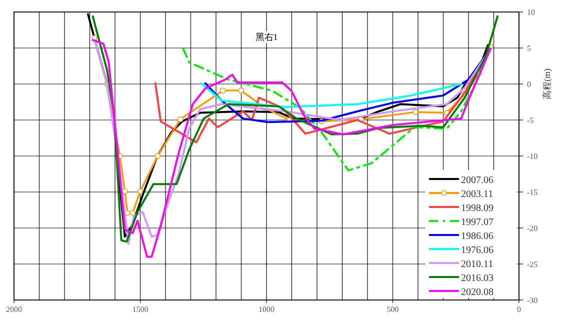 This screenshot has height=323, width=562. Describe the element at coordinates (477, 264) in the screenshot. I see `legend-label: 2010.11` at that location.